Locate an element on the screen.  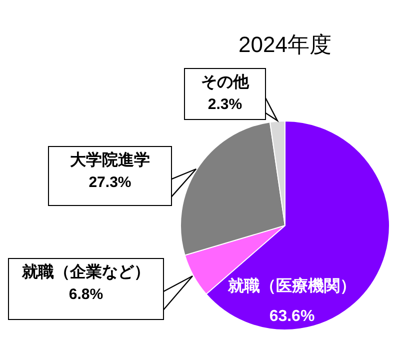
data-label: 27.3% is located at coordinates (110, 183).